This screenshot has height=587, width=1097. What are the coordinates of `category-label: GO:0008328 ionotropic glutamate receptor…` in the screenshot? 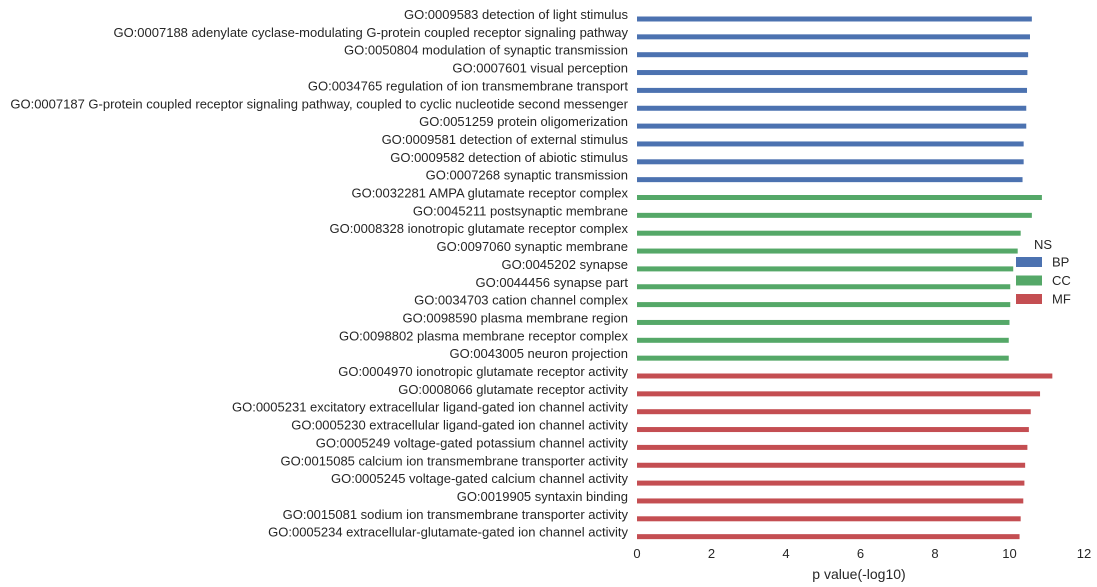 It's located at (479, 228).